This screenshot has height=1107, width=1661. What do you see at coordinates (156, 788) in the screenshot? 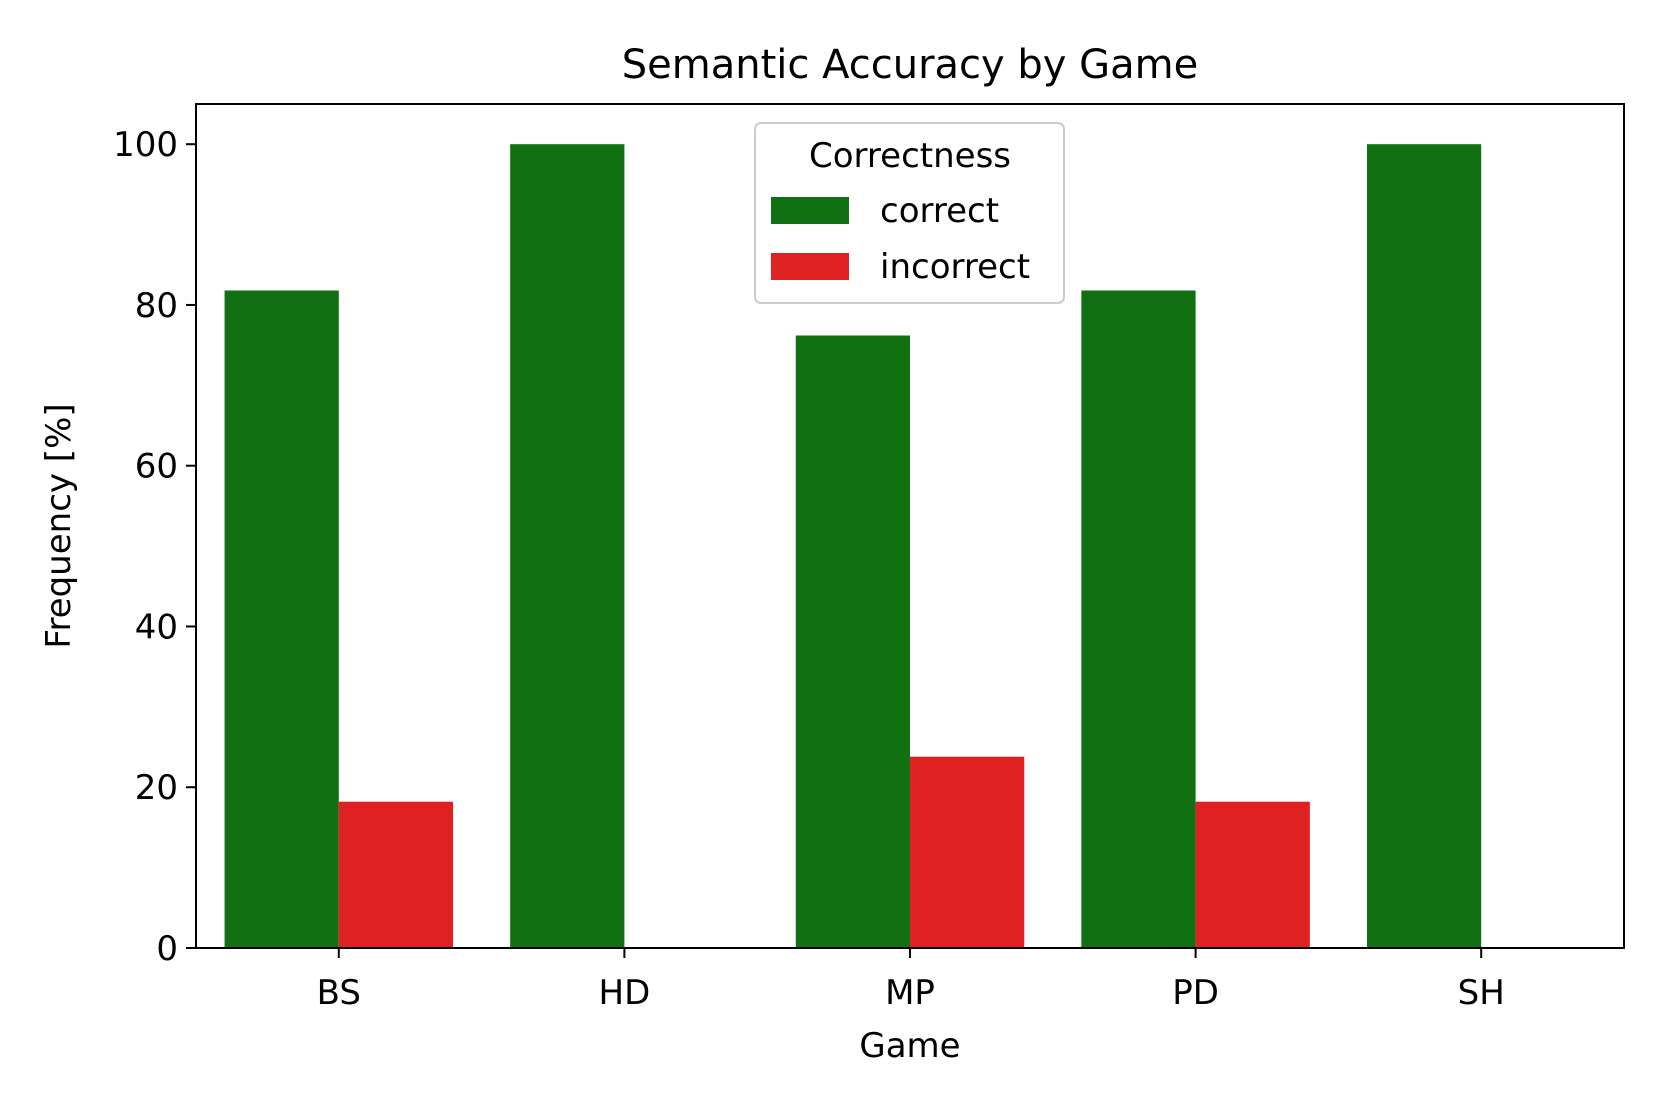
I see `y-tick-label-20: 20` at bounding box center [156, 788].